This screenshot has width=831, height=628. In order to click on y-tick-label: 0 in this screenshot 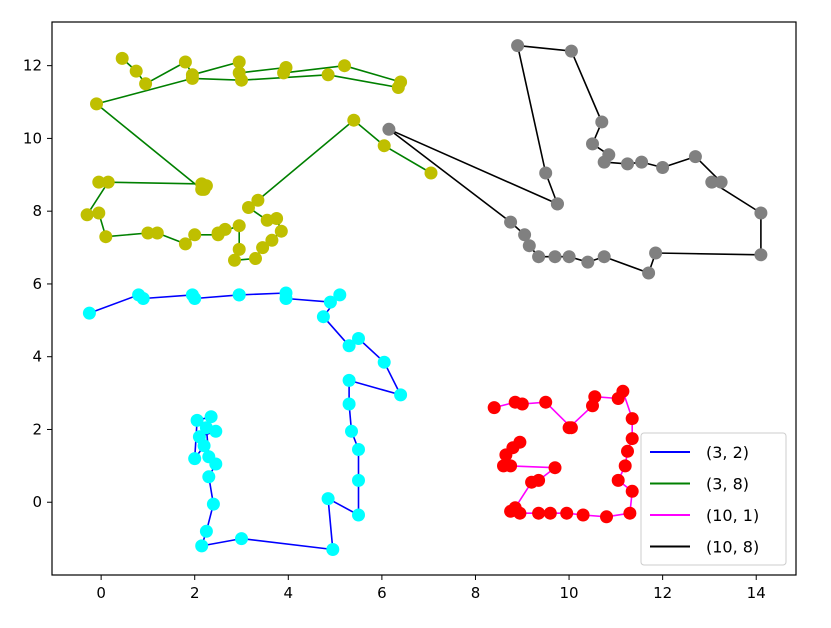, I will do `click(37, 502)`.